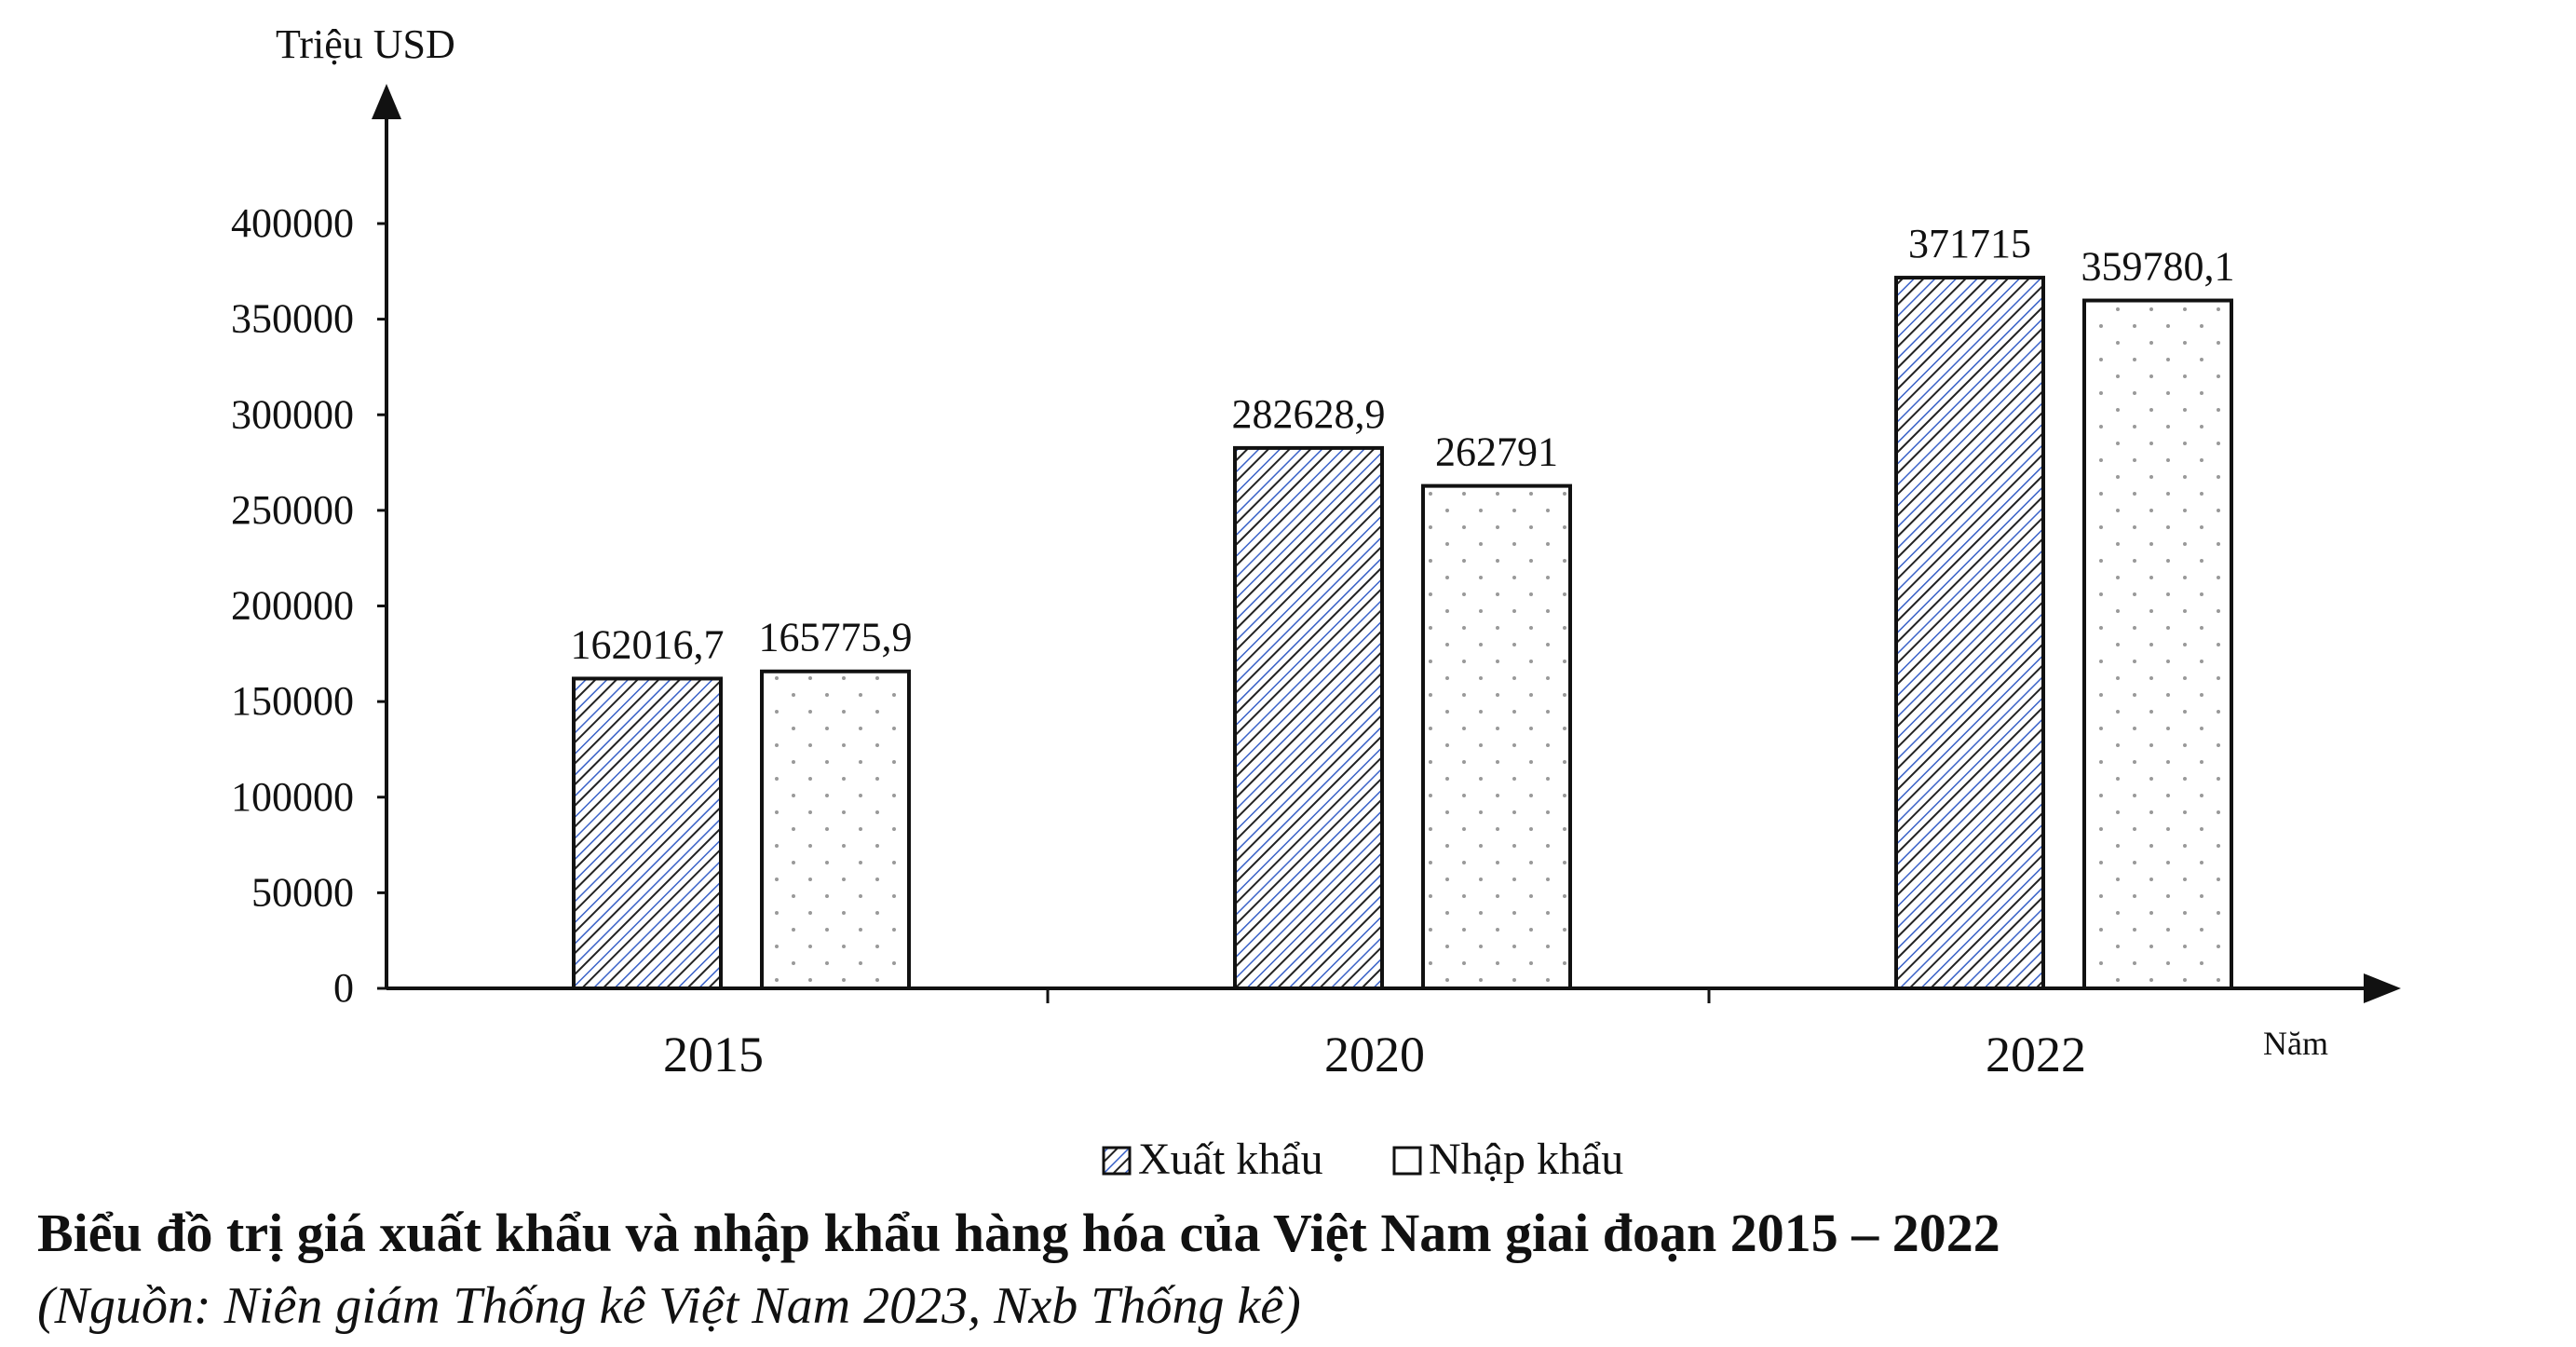 Image resolution: width=2576 pixels, height=1347 pixels. I want to click on data-label-export-2020: 282628,9, so click(1309, 414).